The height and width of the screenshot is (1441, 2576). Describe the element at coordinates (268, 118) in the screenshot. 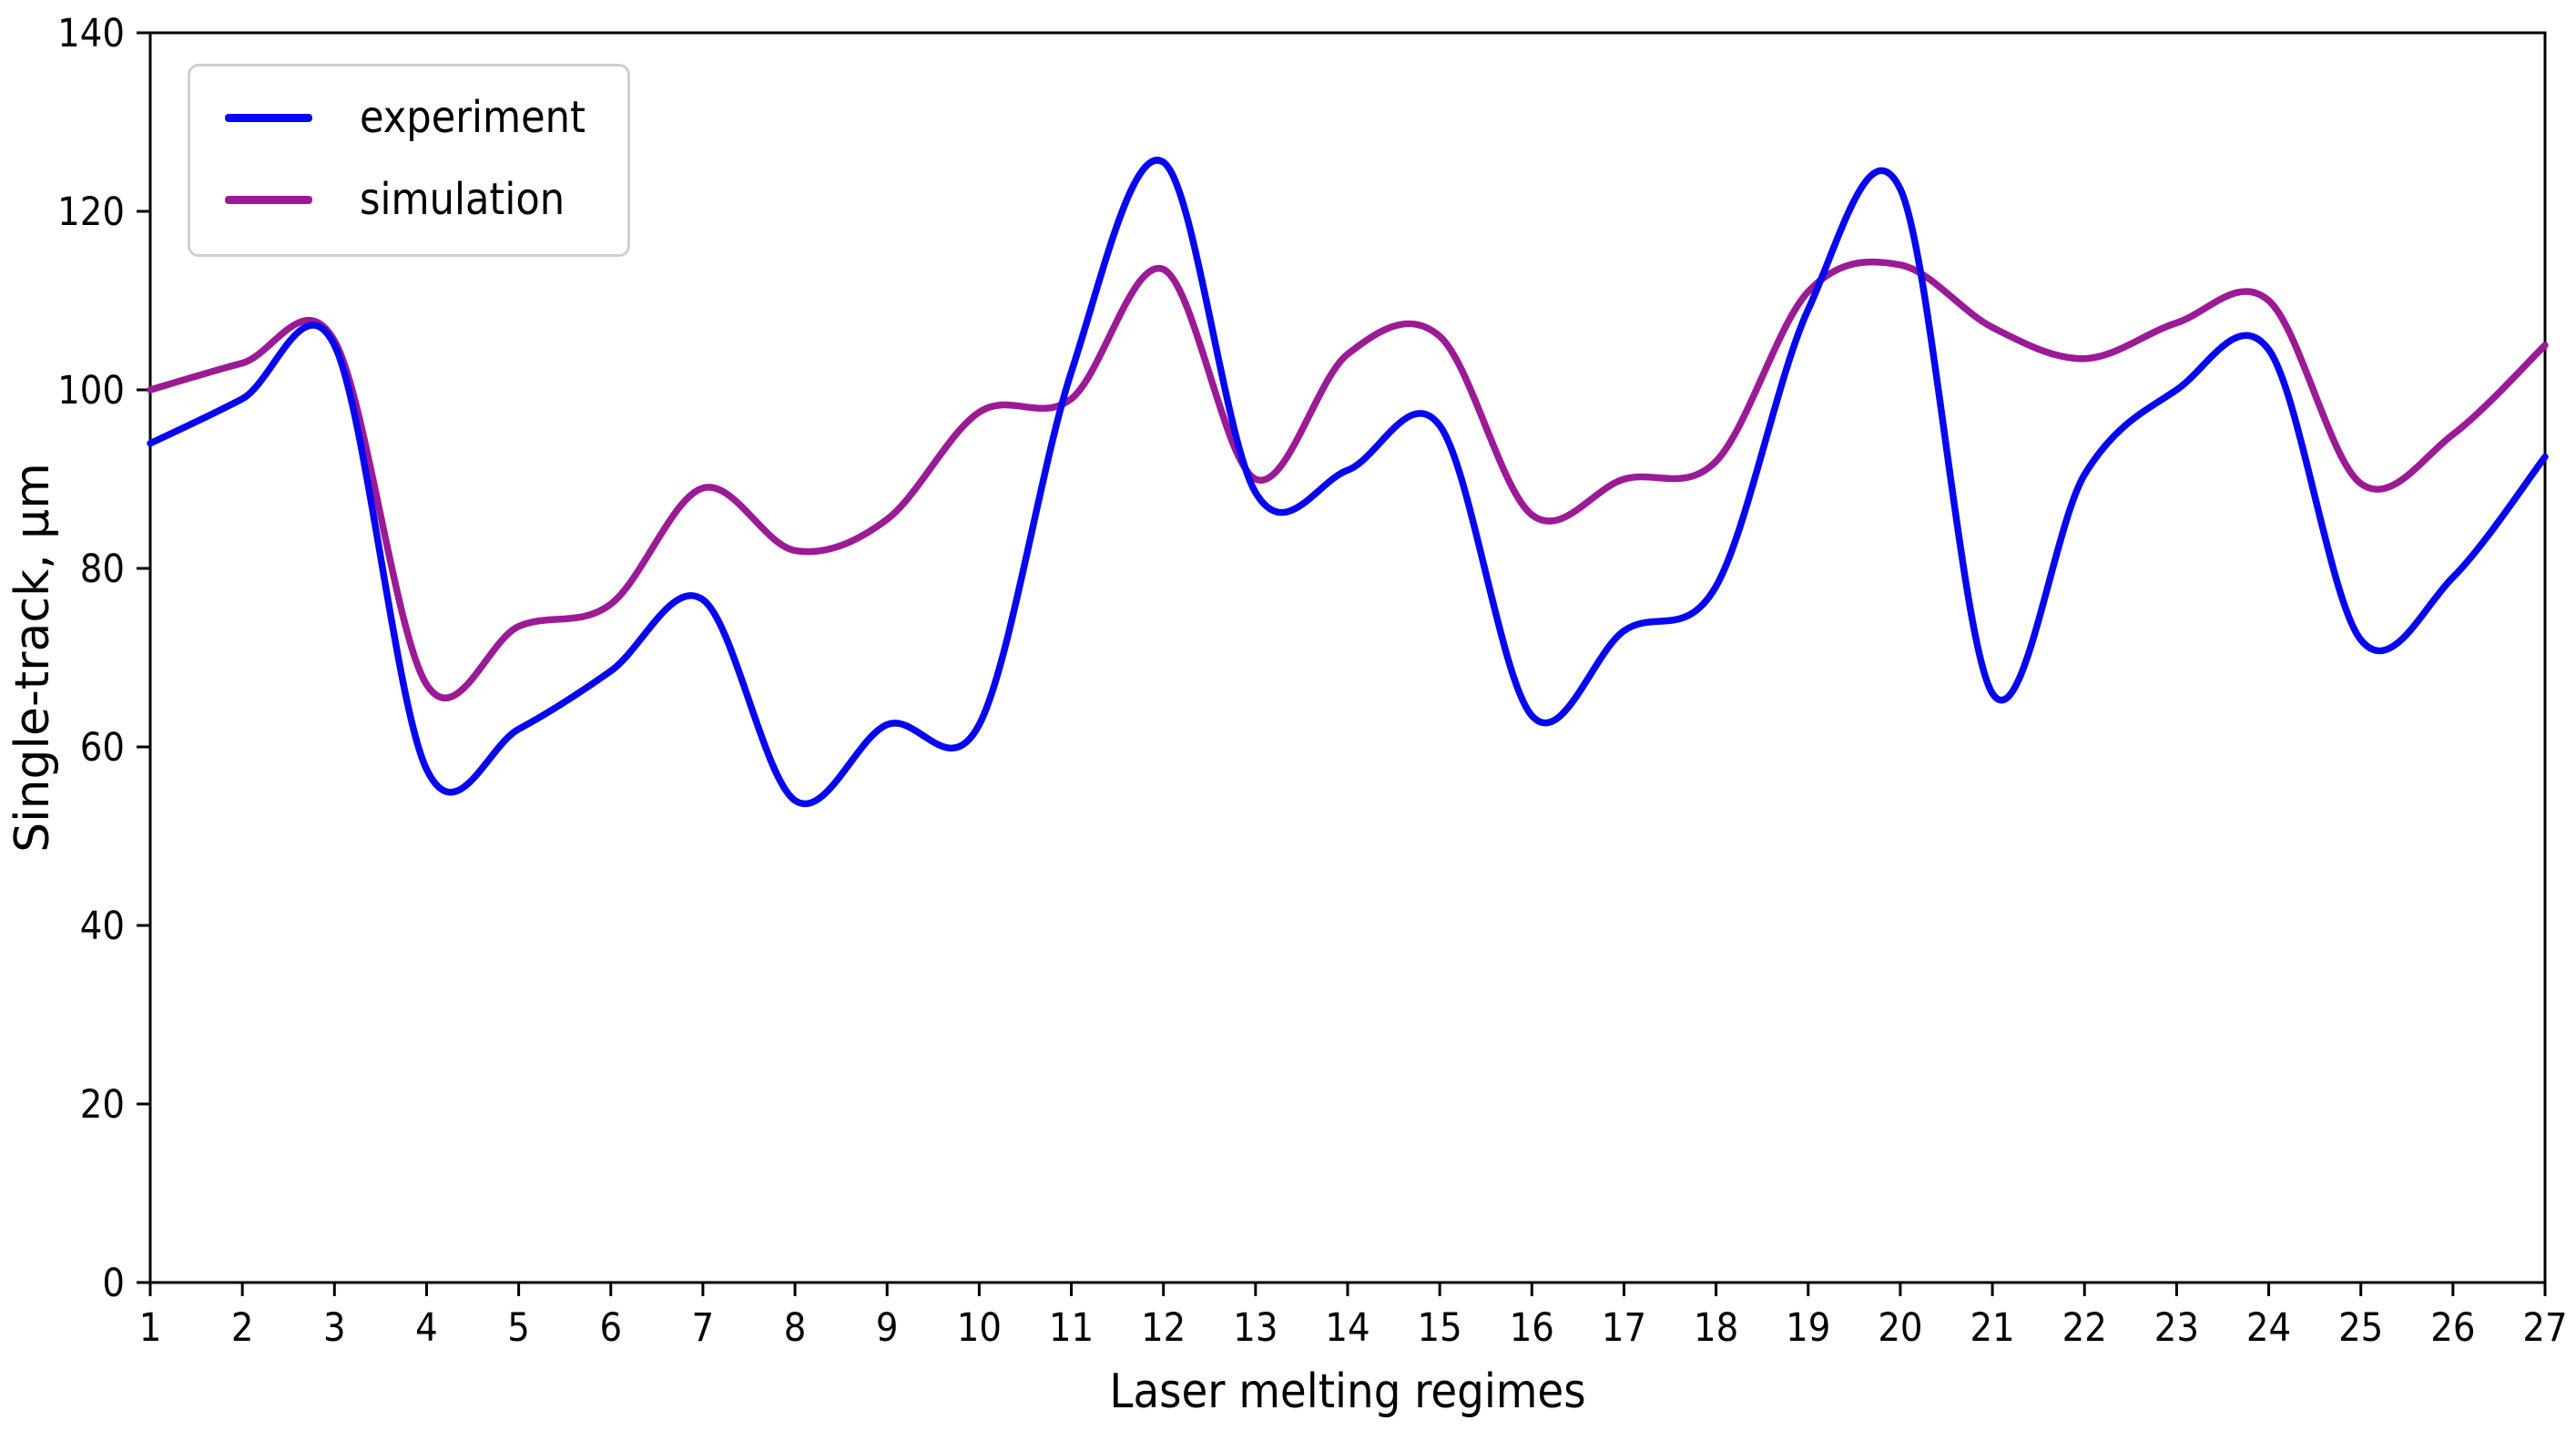

I see `experiment-line-swatch` at that location.